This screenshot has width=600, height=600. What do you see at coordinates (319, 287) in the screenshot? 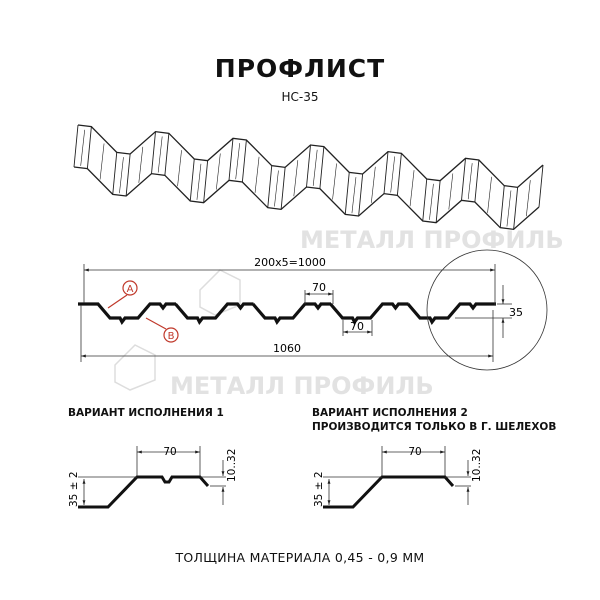
I see `dim-top-flat: 70` at bounding box center [319, 287].